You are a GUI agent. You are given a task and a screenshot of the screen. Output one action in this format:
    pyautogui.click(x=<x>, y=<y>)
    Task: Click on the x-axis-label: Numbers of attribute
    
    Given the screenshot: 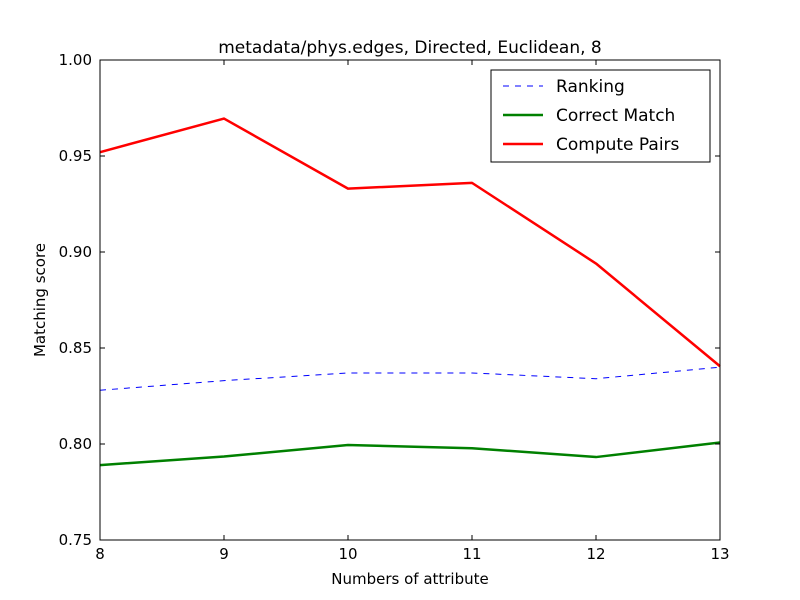 What is the action you would take?
    pyautogui.click(x=410, y=579)
    